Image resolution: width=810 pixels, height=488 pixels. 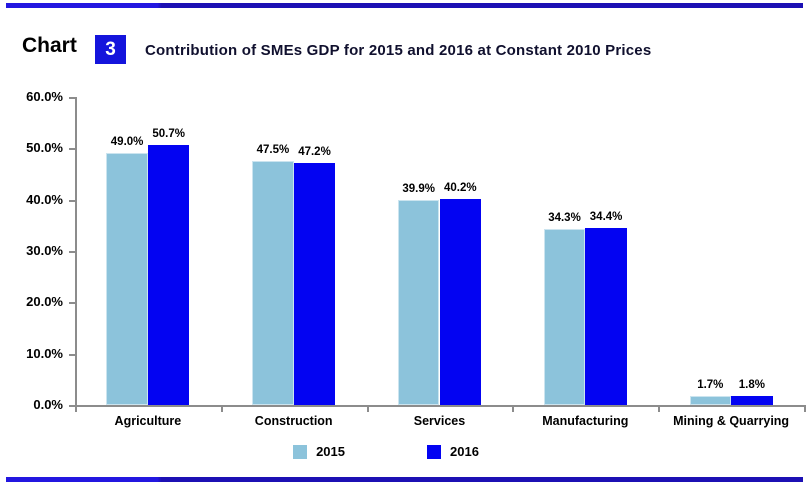 I want to click on y-axis-tick-label: 0.0%, so click(x=48, y=404).